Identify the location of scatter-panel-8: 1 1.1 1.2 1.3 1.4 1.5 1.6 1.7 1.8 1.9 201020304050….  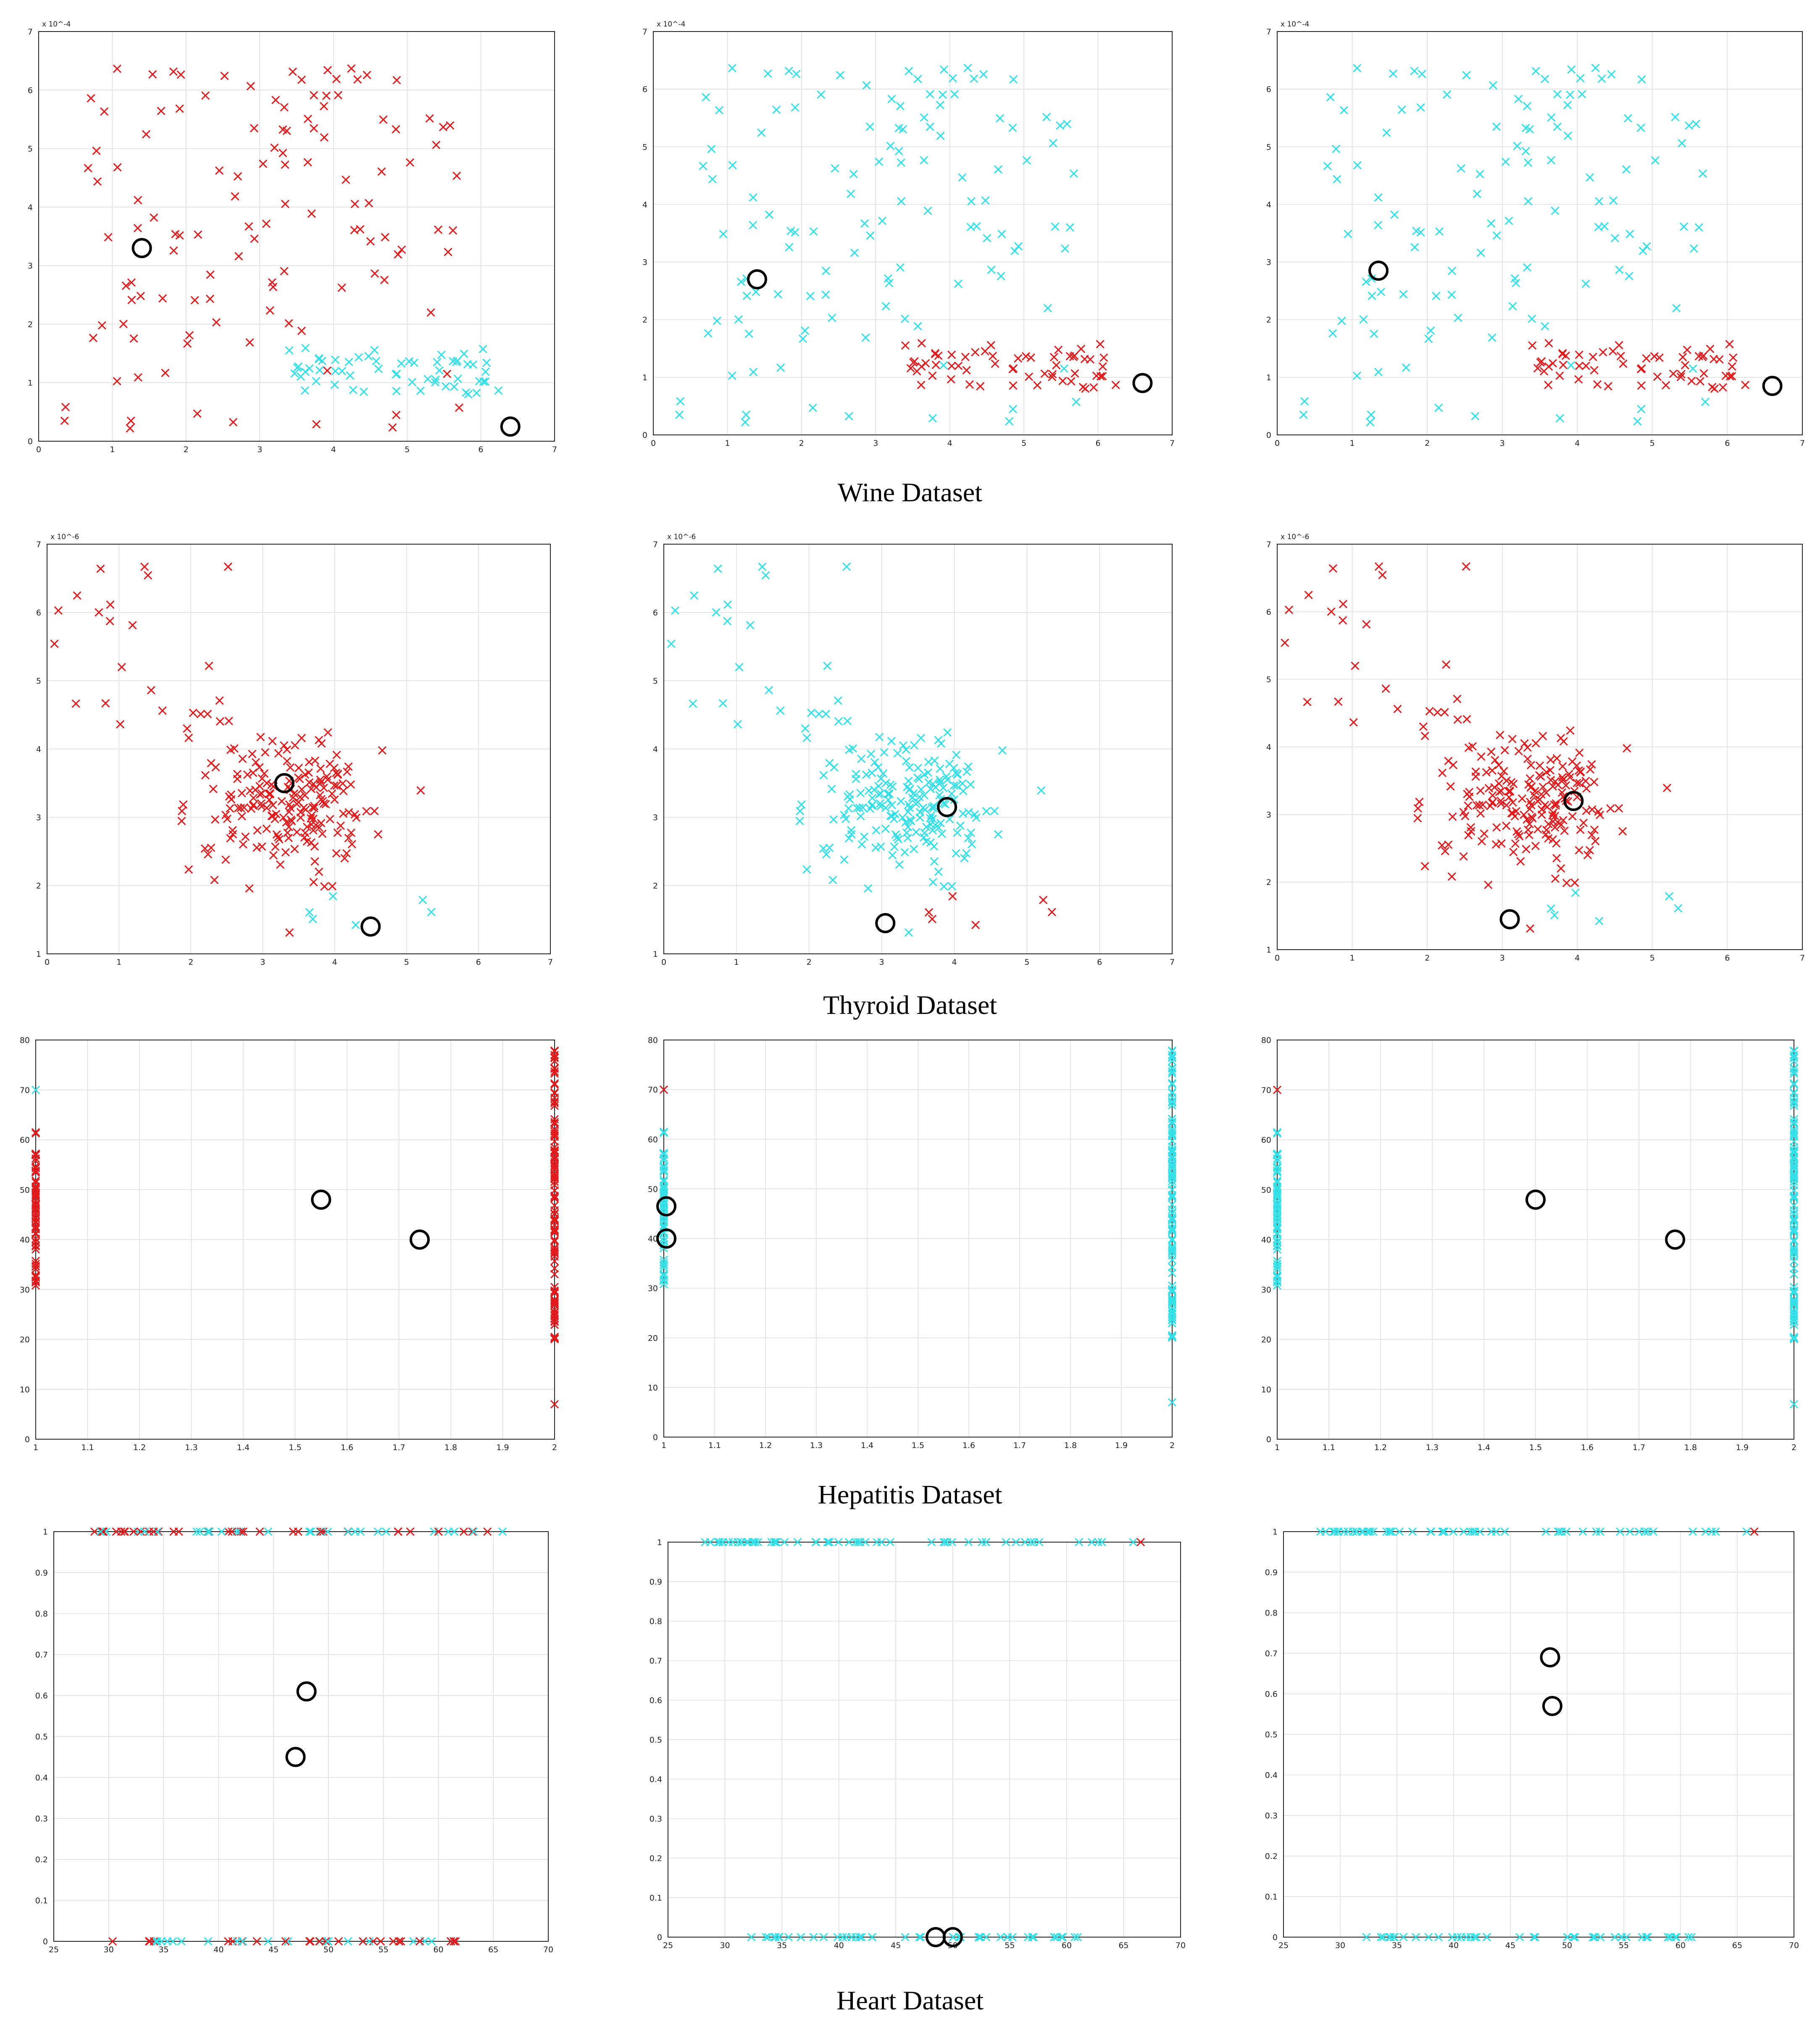
(912, 1243).